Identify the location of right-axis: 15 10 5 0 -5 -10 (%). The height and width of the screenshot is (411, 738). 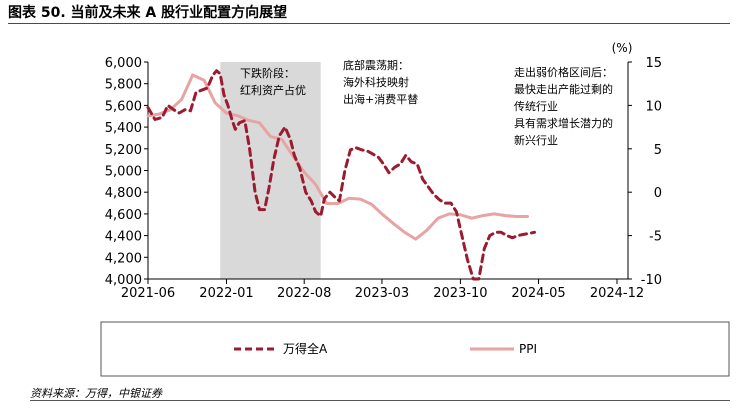
(637, 164).